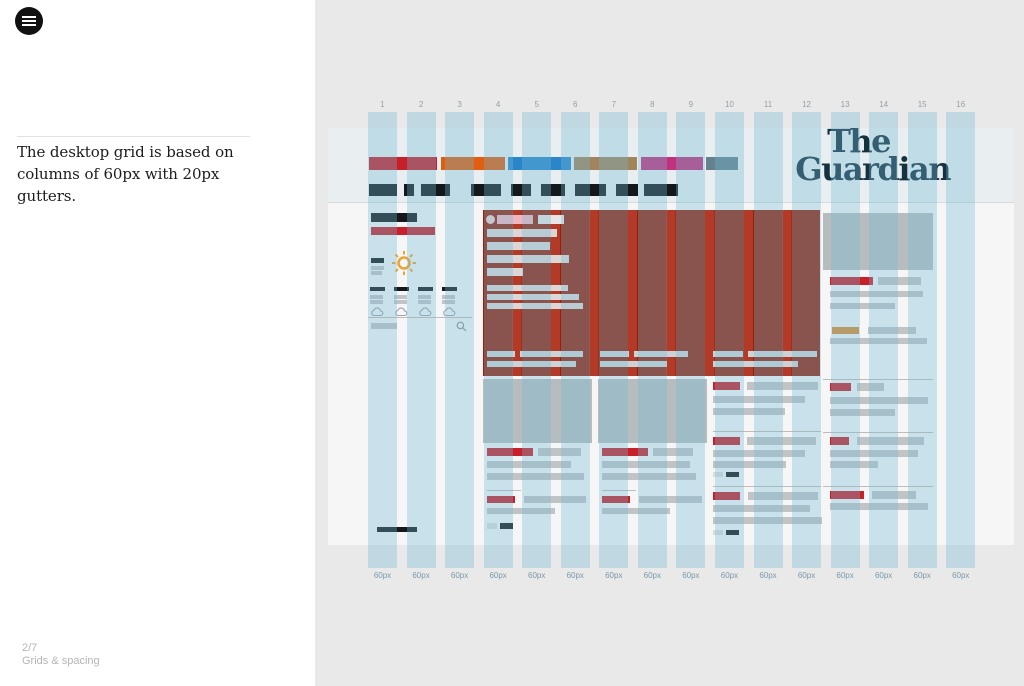  Describe the element at coordinates (869, 155) in the screenshot. I see `guardian-logo: The Guardian` at that location.